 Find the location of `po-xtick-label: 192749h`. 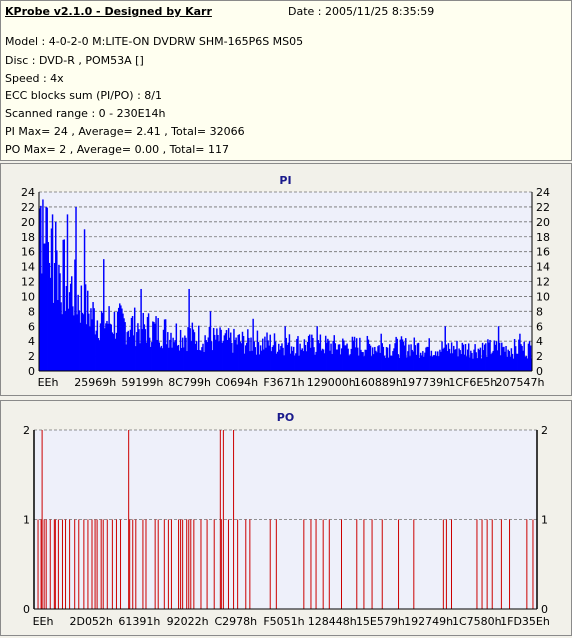

po-xtick-label: 192749h is located at coordinates (428, 621).